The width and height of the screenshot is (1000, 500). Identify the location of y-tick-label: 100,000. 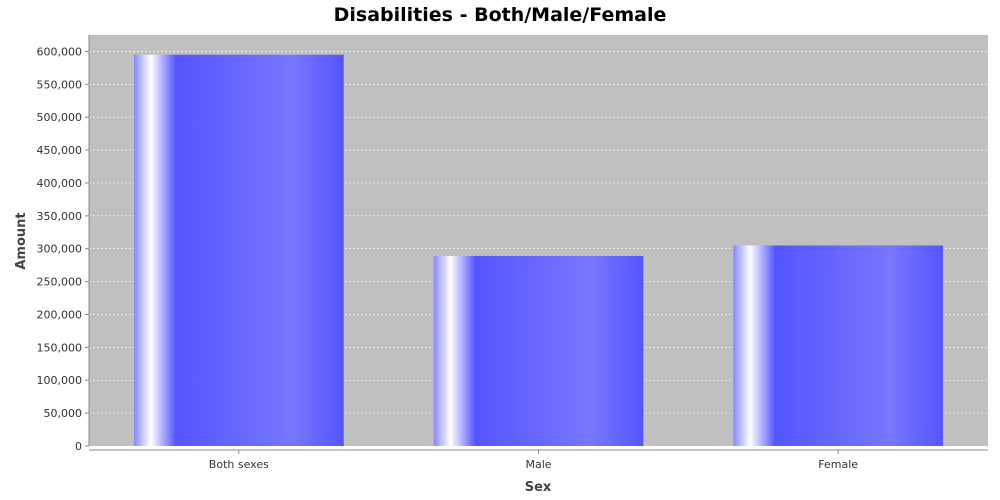
(60, 380).